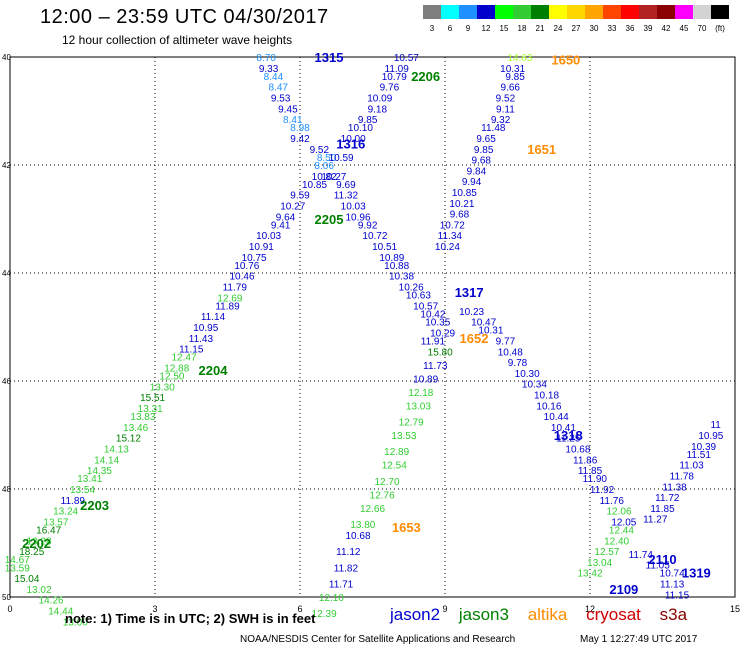  Describe the element at coordinates (432, 28) in the screenshot. I see `scale-label: 3` at that location.